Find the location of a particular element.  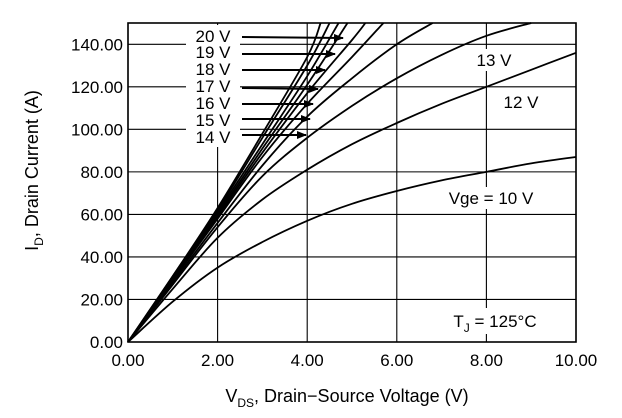

junction-temperature-annotation: TJ = 125°C is located at coordinates (494, 323).